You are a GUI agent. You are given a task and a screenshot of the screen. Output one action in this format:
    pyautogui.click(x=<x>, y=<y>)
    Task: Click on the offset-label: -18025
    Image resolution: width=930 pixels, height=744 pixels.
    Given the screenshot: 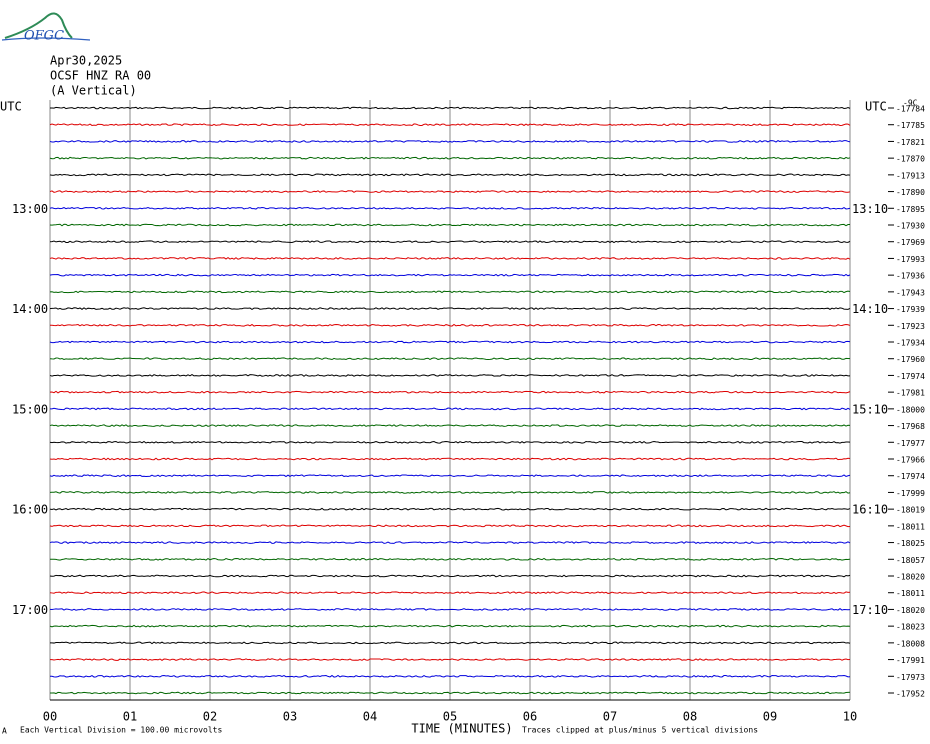 What is the action you would take?
    pyautogui.click(x=910, y=543)
    